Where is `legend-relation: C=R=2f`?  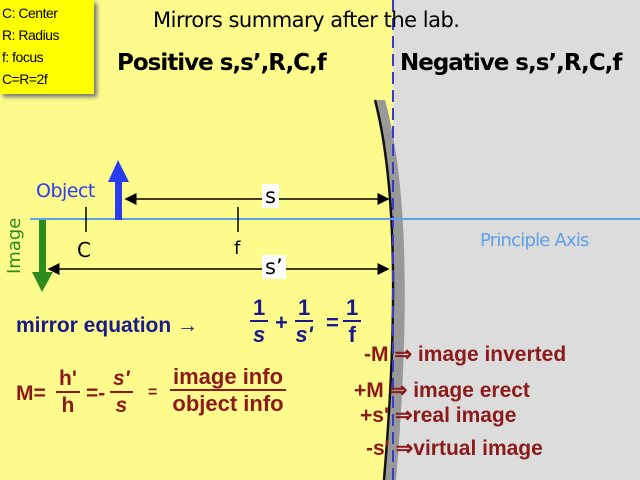 legend-relation: C=R=2f is located at coordinates (25, 79).